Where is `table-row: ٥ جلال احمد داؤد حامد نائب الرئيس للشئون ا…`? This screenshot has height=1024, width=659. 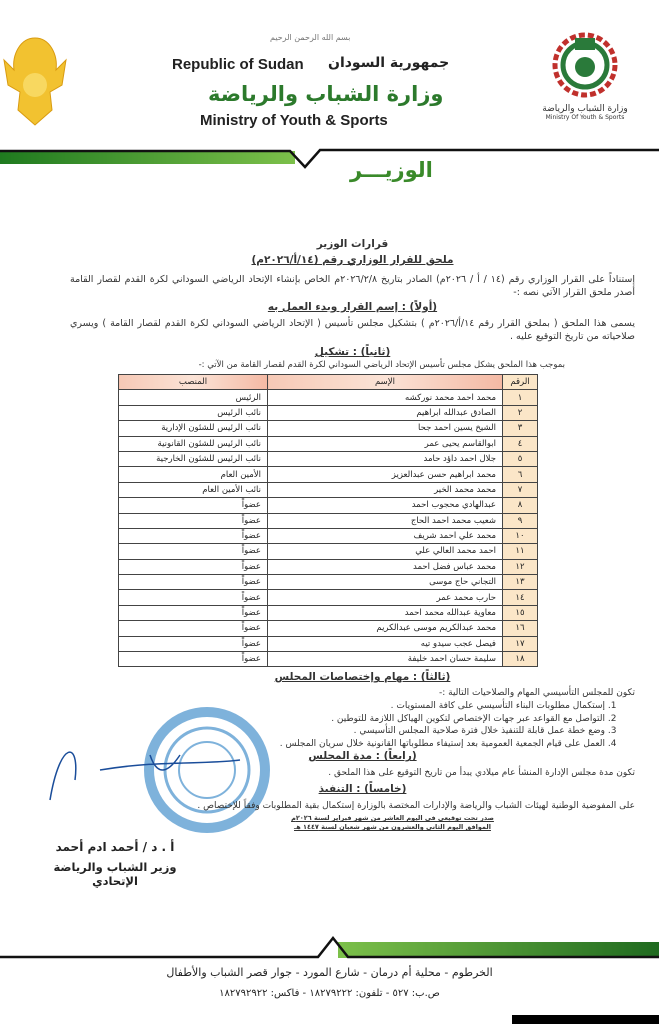
table-row: ٥ جلال احمد داؤد حامد نائب الرئيس للشئون ا… is located at coordinates (328, 459).